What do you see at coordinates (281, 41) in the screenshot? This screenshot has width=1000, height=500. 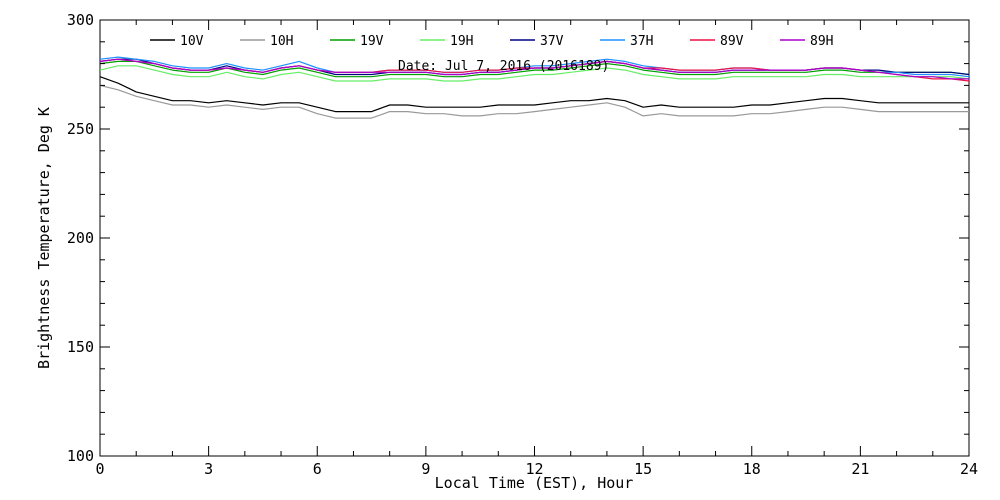 I see `legend-label-10h: 10H` at bounding box center [281, 41].